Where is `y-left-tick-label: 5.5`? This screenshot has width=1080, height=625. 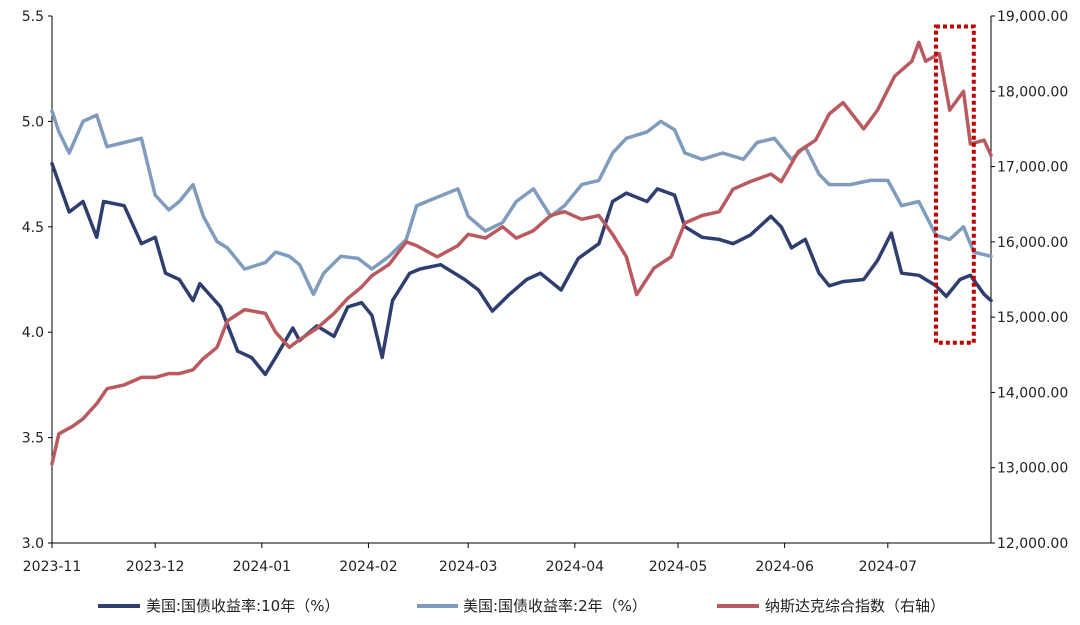 y-left-tick-label: 5.5 is located at coordinates (33, 17).